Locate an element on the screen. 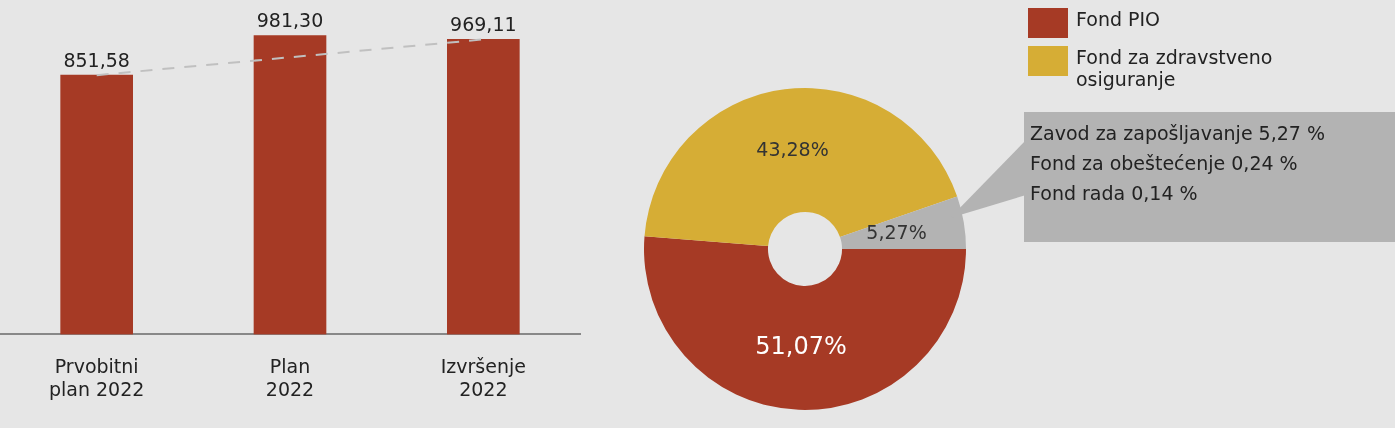  data-label: 43,28% is located at coordinates (792, 148).